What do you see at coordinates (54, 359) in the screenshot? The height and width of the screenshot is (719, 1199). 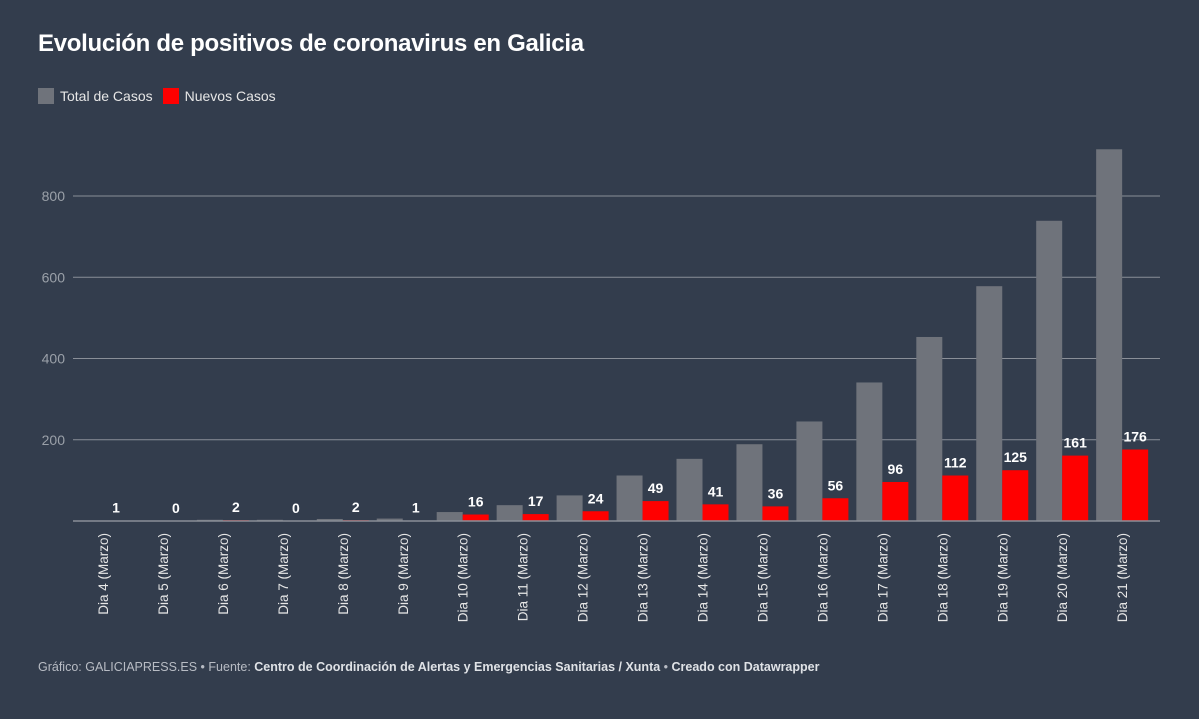 I see `y-tick-label: 400` at bounding box center [54, 359].